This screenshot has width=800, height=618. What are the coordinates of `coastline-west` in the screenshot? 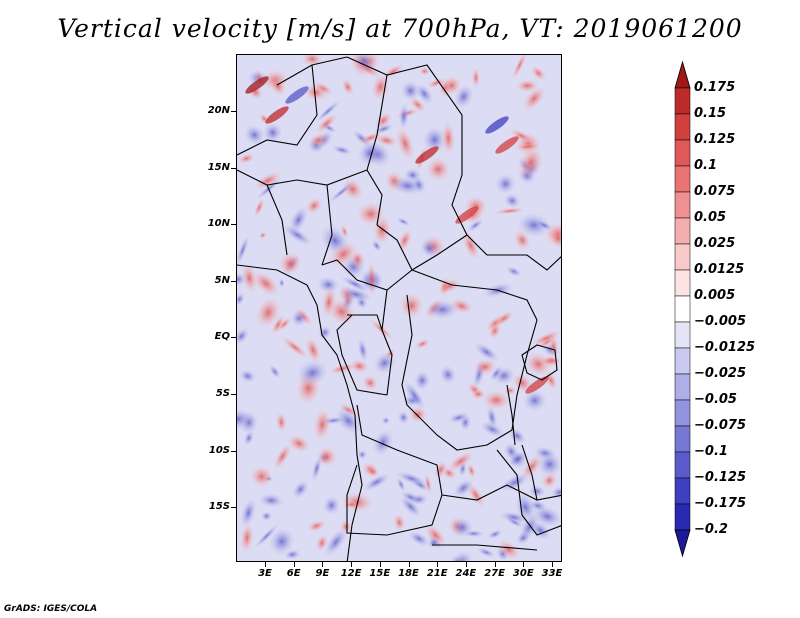 It's located at (300, 412).